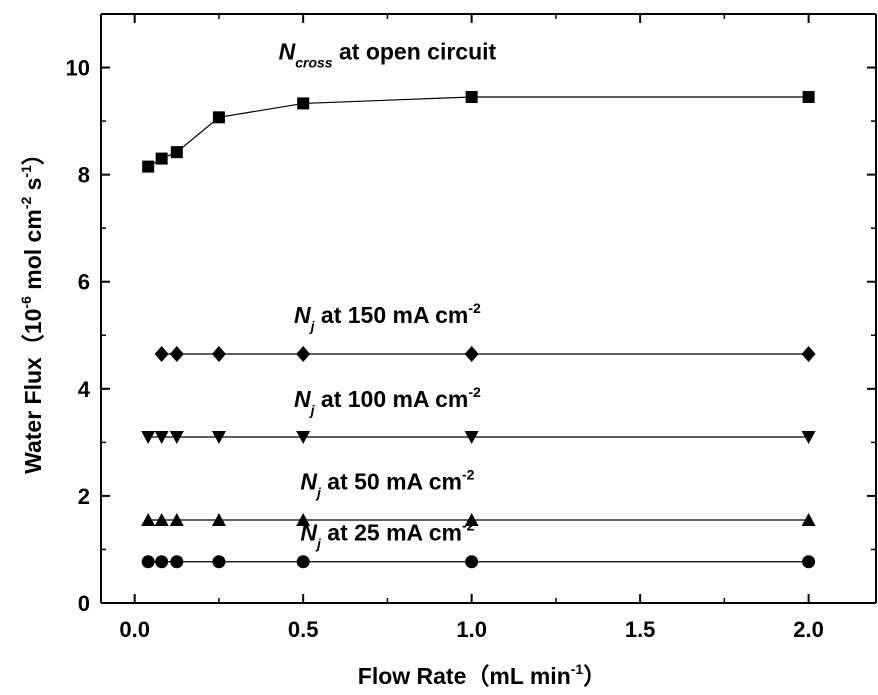  I want to click on y-tick-label: 10, so click(78, 68).